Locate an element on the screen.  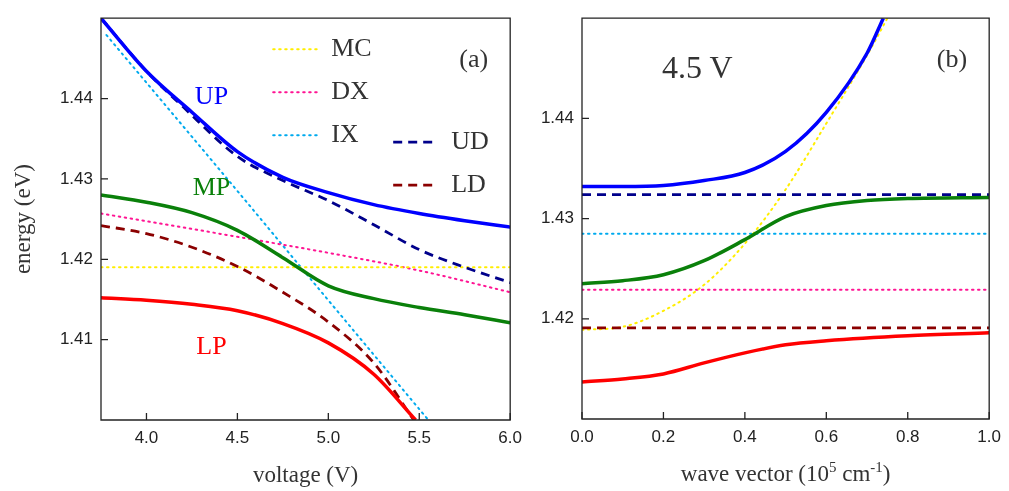
legend-label: IX is located at coordinates (345, 134).